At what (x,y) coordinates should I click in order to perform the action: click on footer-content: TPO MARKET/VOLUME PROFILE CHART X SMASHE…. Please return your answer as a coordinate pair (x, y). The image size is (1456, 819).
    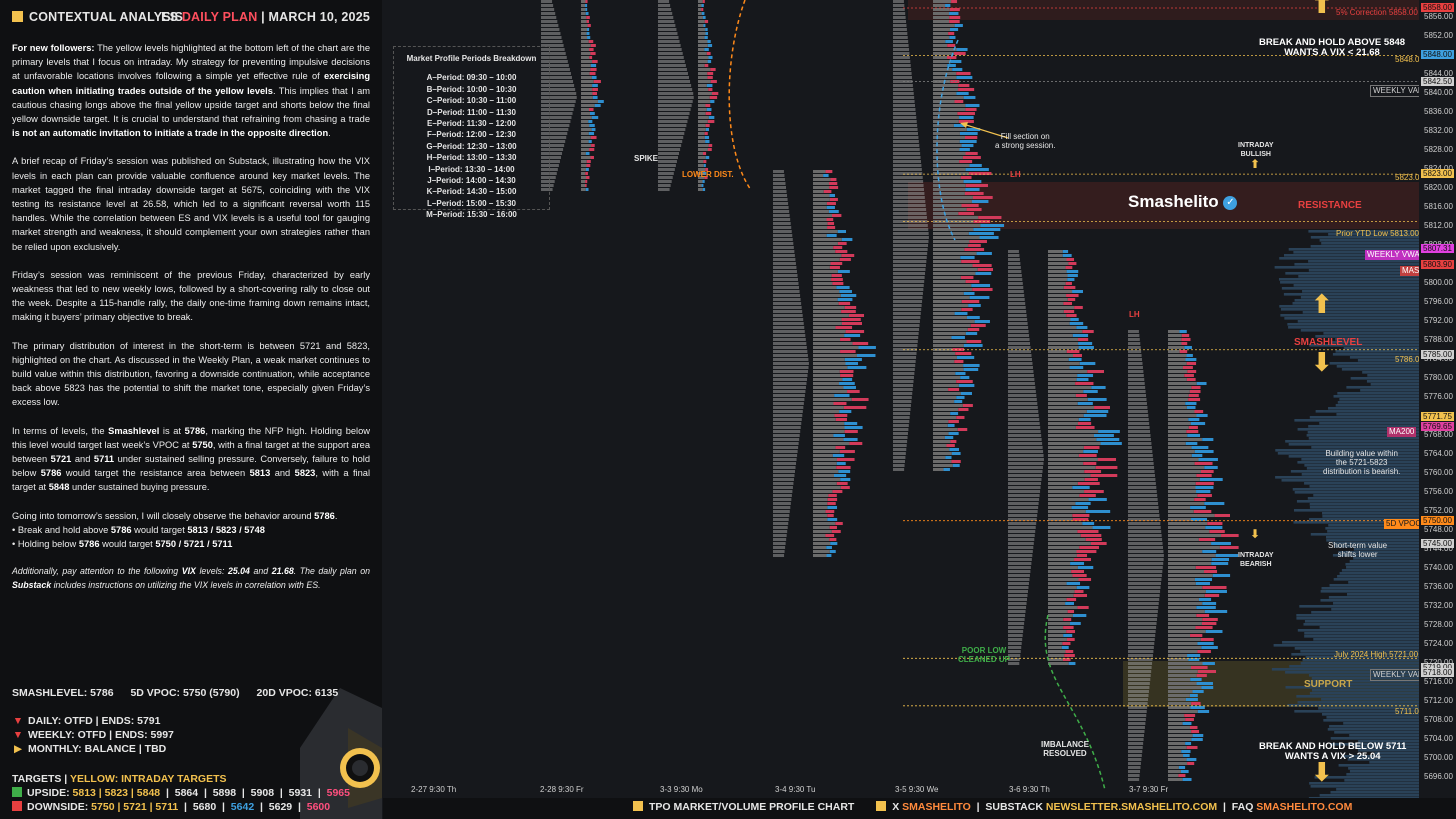
    Looking at the image, I should click on (992, 807).